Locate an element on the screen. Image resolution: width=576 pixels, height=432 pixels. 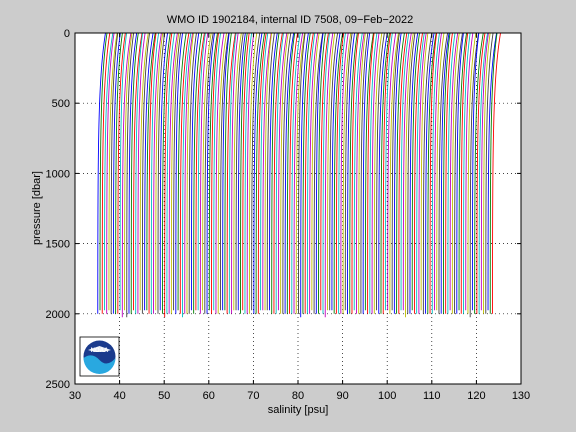
x-tick-label: 90 is located at coordinates (342, 396).